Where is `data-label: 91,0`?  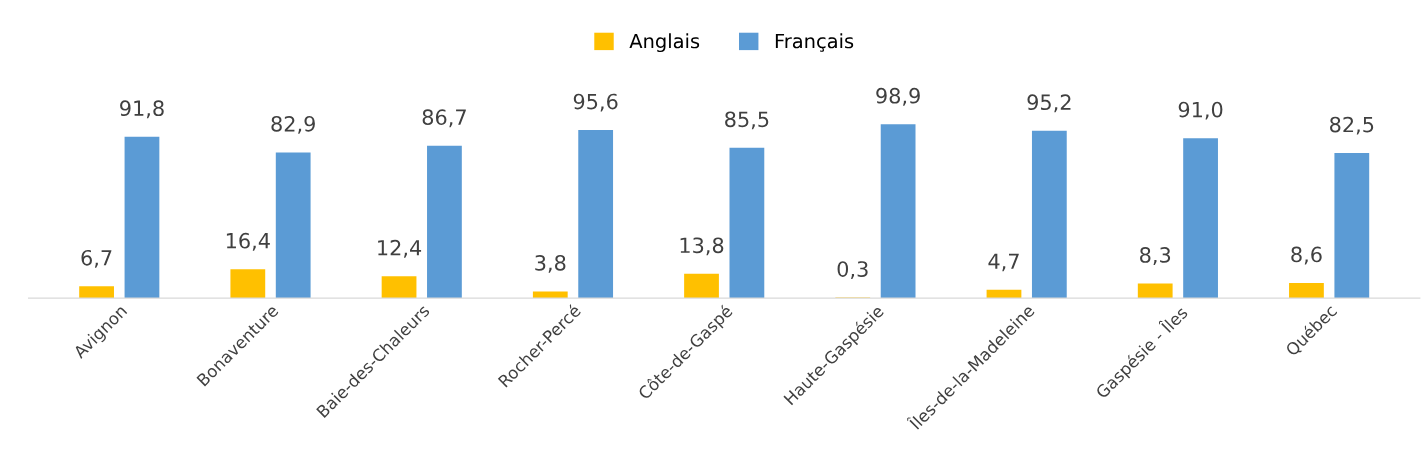 data-label: 91,0 is located at coordinates (1200, 110).